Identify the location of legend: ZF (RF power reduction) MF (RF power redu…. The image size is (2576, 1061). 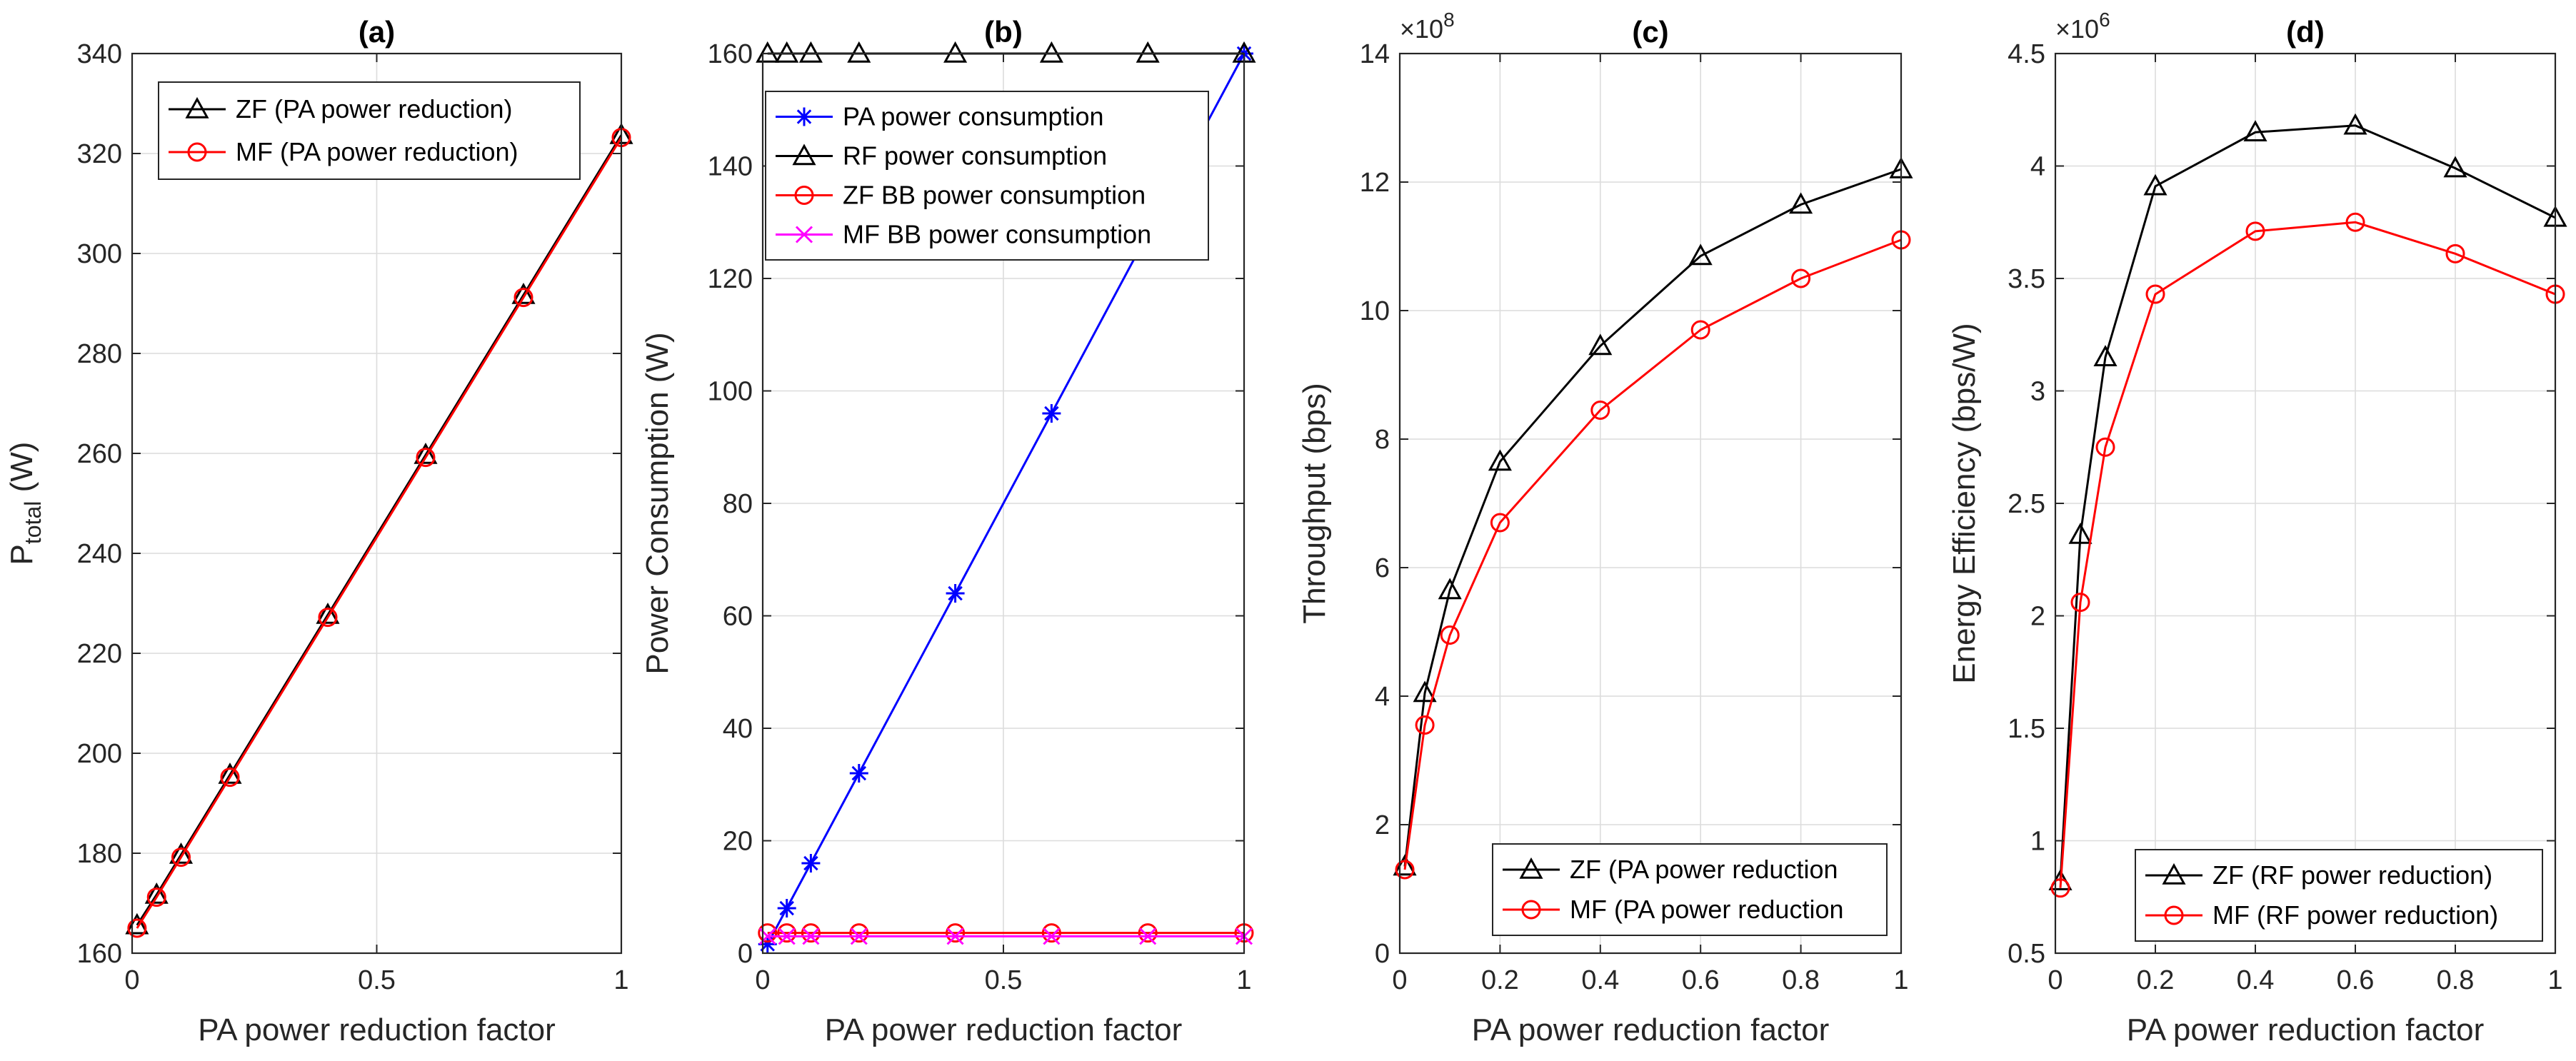
(2339, 896).